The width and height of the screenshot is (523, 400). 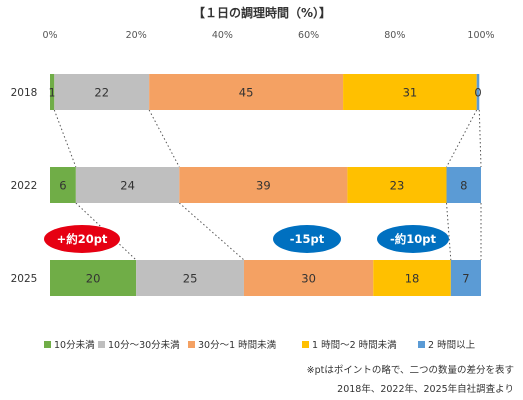 I want to click on category-label-2025: 2025, so click(x=24, y=279).